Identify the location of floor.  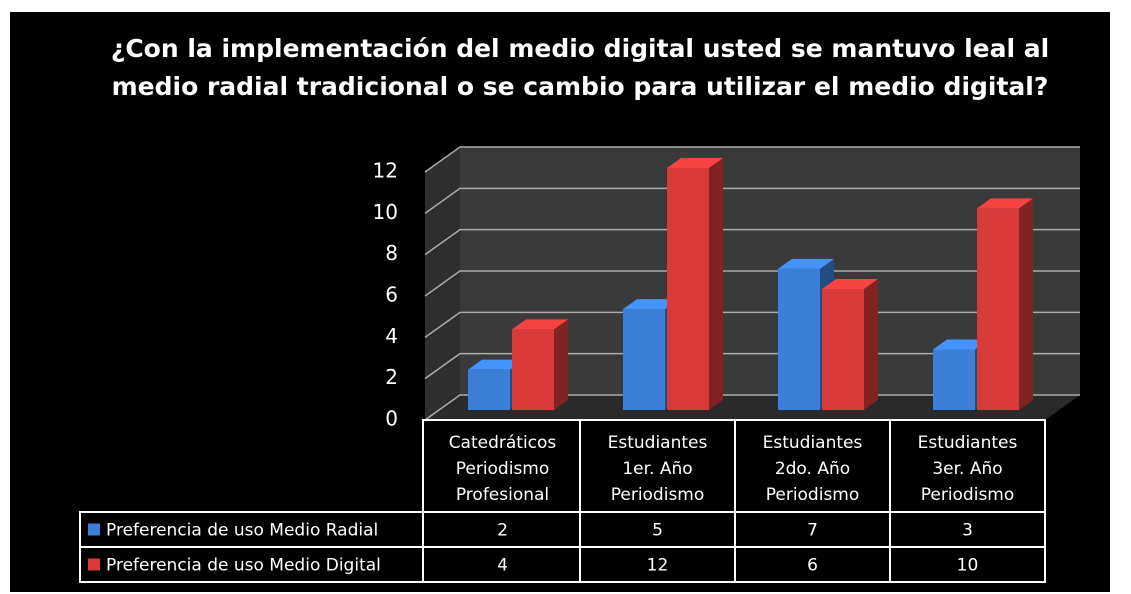
(752, 407).